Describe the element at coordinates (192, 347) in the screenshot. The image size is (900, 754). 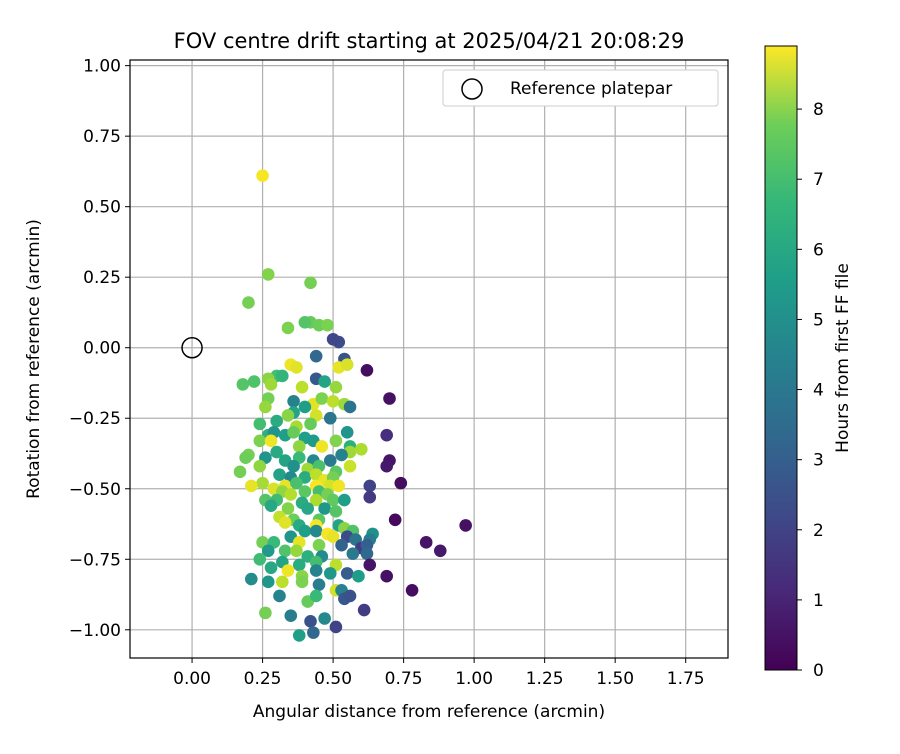
I see `reference-platepar-marker` at that location.